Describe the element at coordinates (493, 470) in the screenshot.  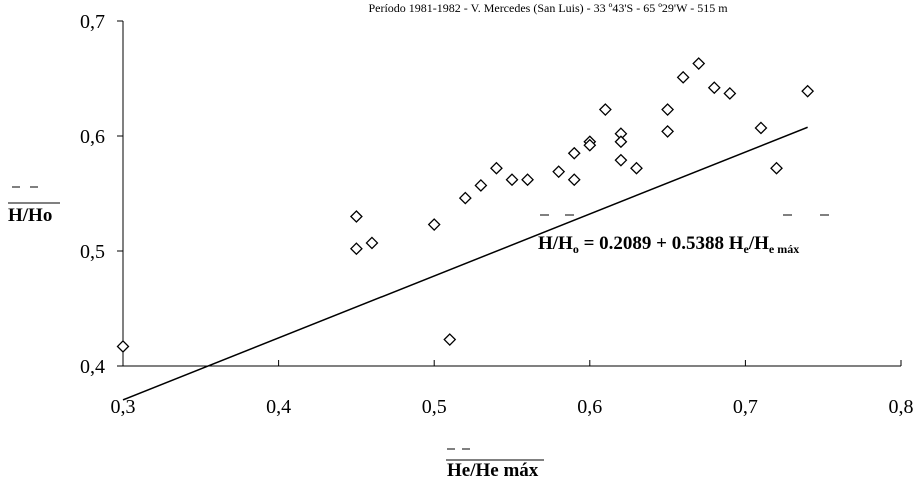
I see `x-axis-title: He/He máx` at that location.